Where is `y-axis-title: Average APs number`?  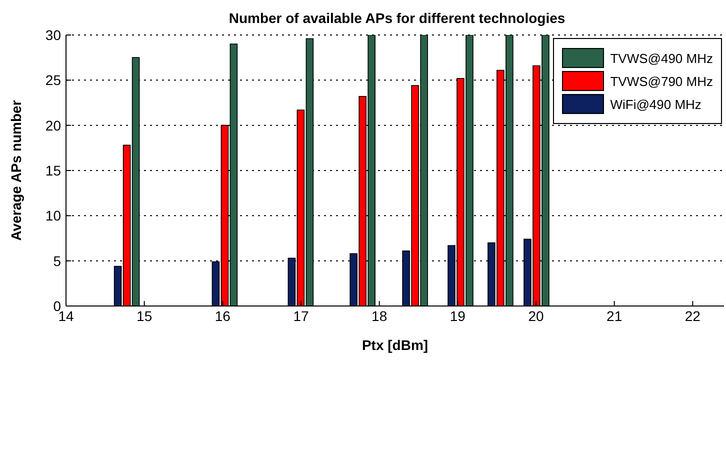 y-axis-title: Average APs number is located at coordinates (16, 170).